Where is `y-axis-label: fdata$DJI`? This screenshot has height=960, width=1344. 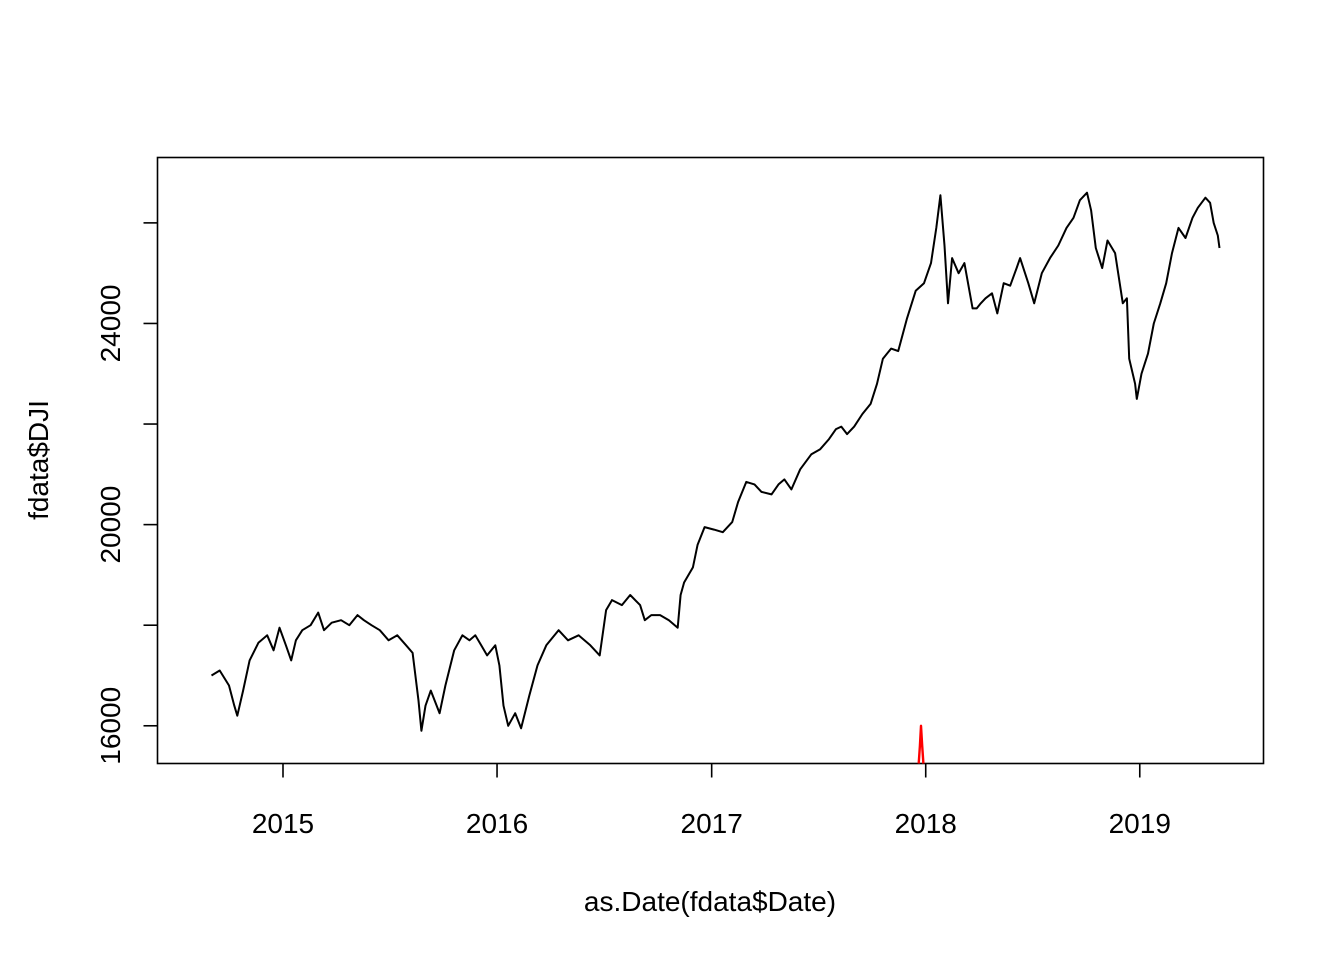
y-axis-label: fdata$DJI is located at coordinates (38, 460).